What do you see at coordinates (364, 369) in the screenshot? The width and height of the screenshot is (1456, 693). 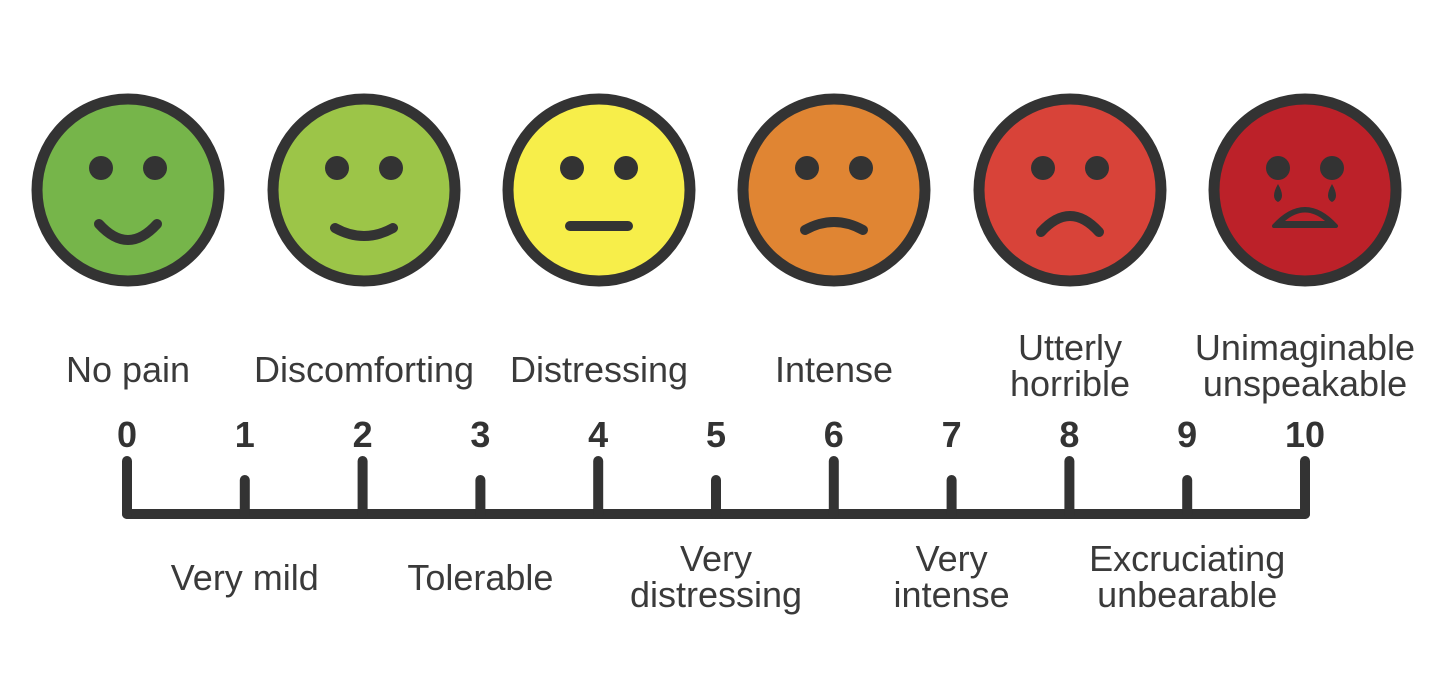 I see `top-label-2: Discomforting` at bounding box center [364, 369].